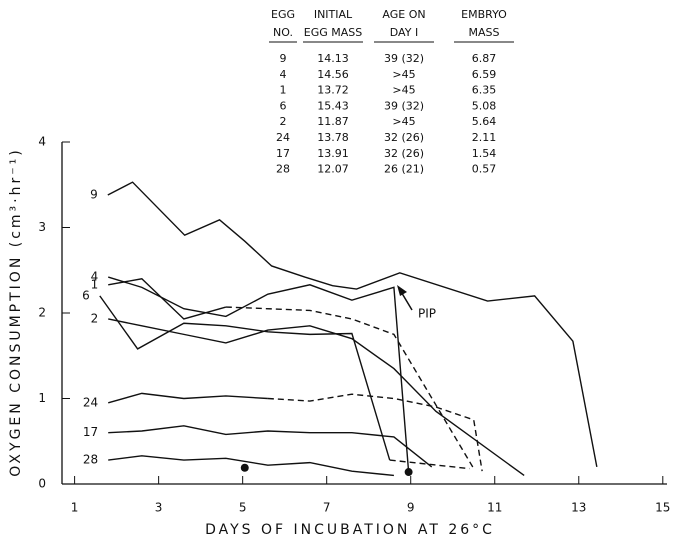  Describe the element at coordinates (42, 398) in the screenshot. I see `y-tick-label: 1` at that location.